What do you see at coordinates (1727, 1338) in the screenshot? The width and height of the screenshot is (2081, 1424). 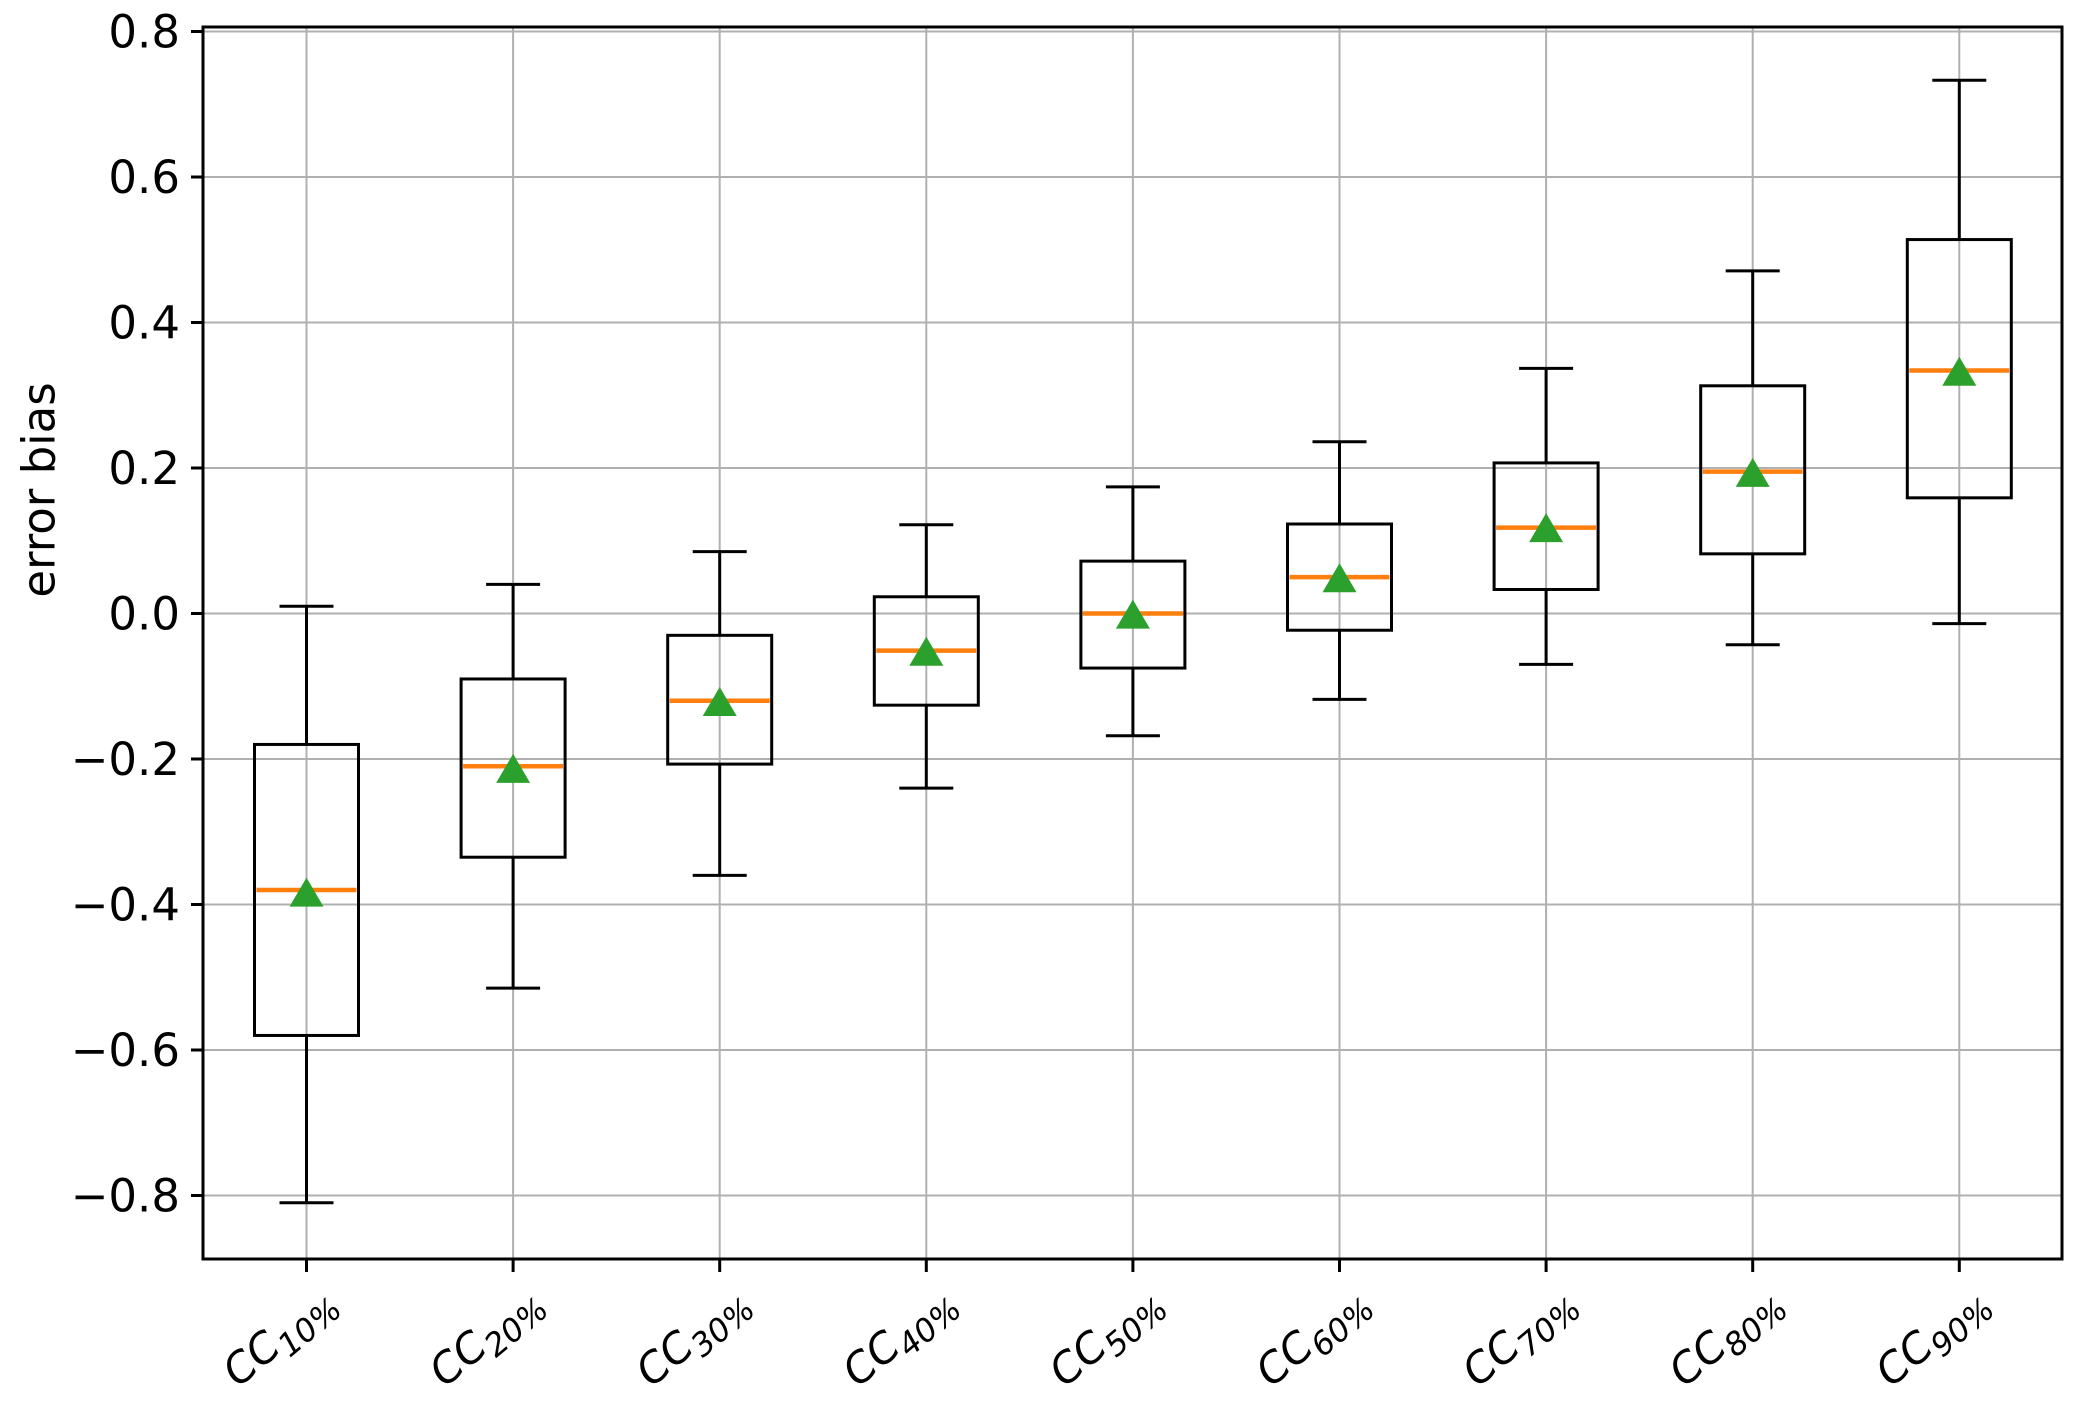 I see `x-tick-label: CC80%` at bounding box center [1727, 1338].